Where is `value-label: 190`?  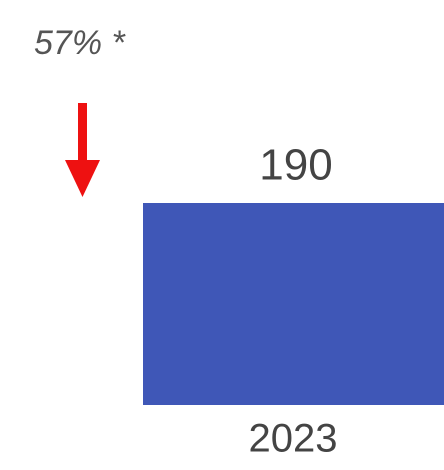 value-label: 190 is located at coordinates (295, 165).